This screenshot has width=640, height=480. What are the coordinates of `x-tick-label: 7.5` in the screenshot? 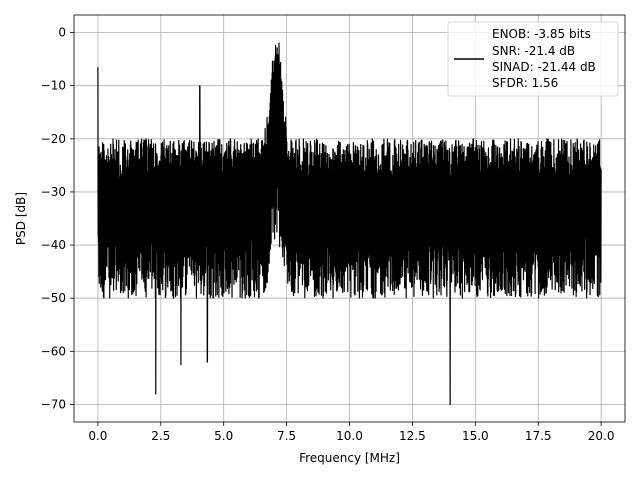 It's located at (286, 436).